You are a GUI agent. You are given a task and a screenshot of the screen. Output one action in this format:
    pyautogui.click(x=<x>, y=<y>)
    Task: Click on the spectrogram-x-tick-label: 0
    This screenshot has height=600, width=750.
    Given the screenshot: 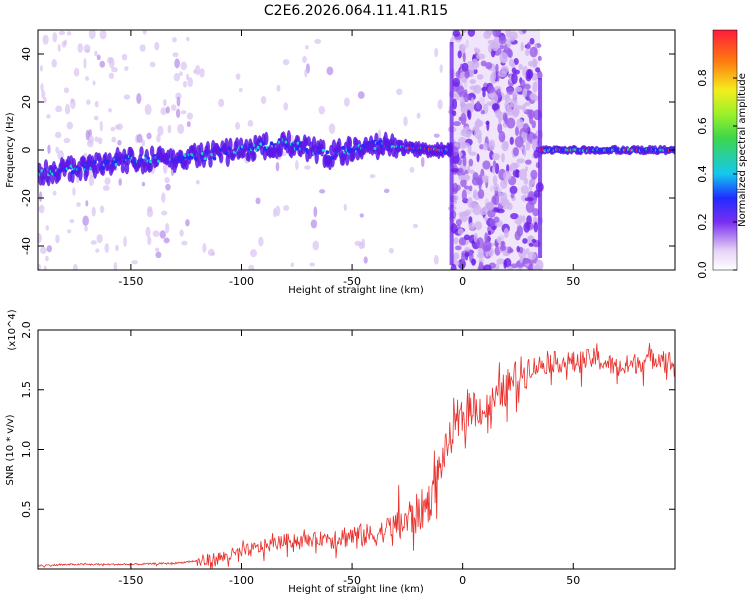 What is the action you would take?
    pyautogui.click(x=462, y=281)
    